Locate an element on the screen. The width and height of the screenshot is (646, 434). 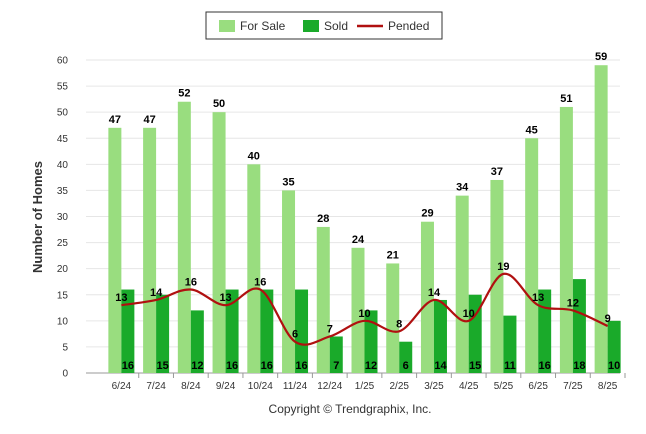
data-label-pended: 19 is located at coordinates (503, 267).